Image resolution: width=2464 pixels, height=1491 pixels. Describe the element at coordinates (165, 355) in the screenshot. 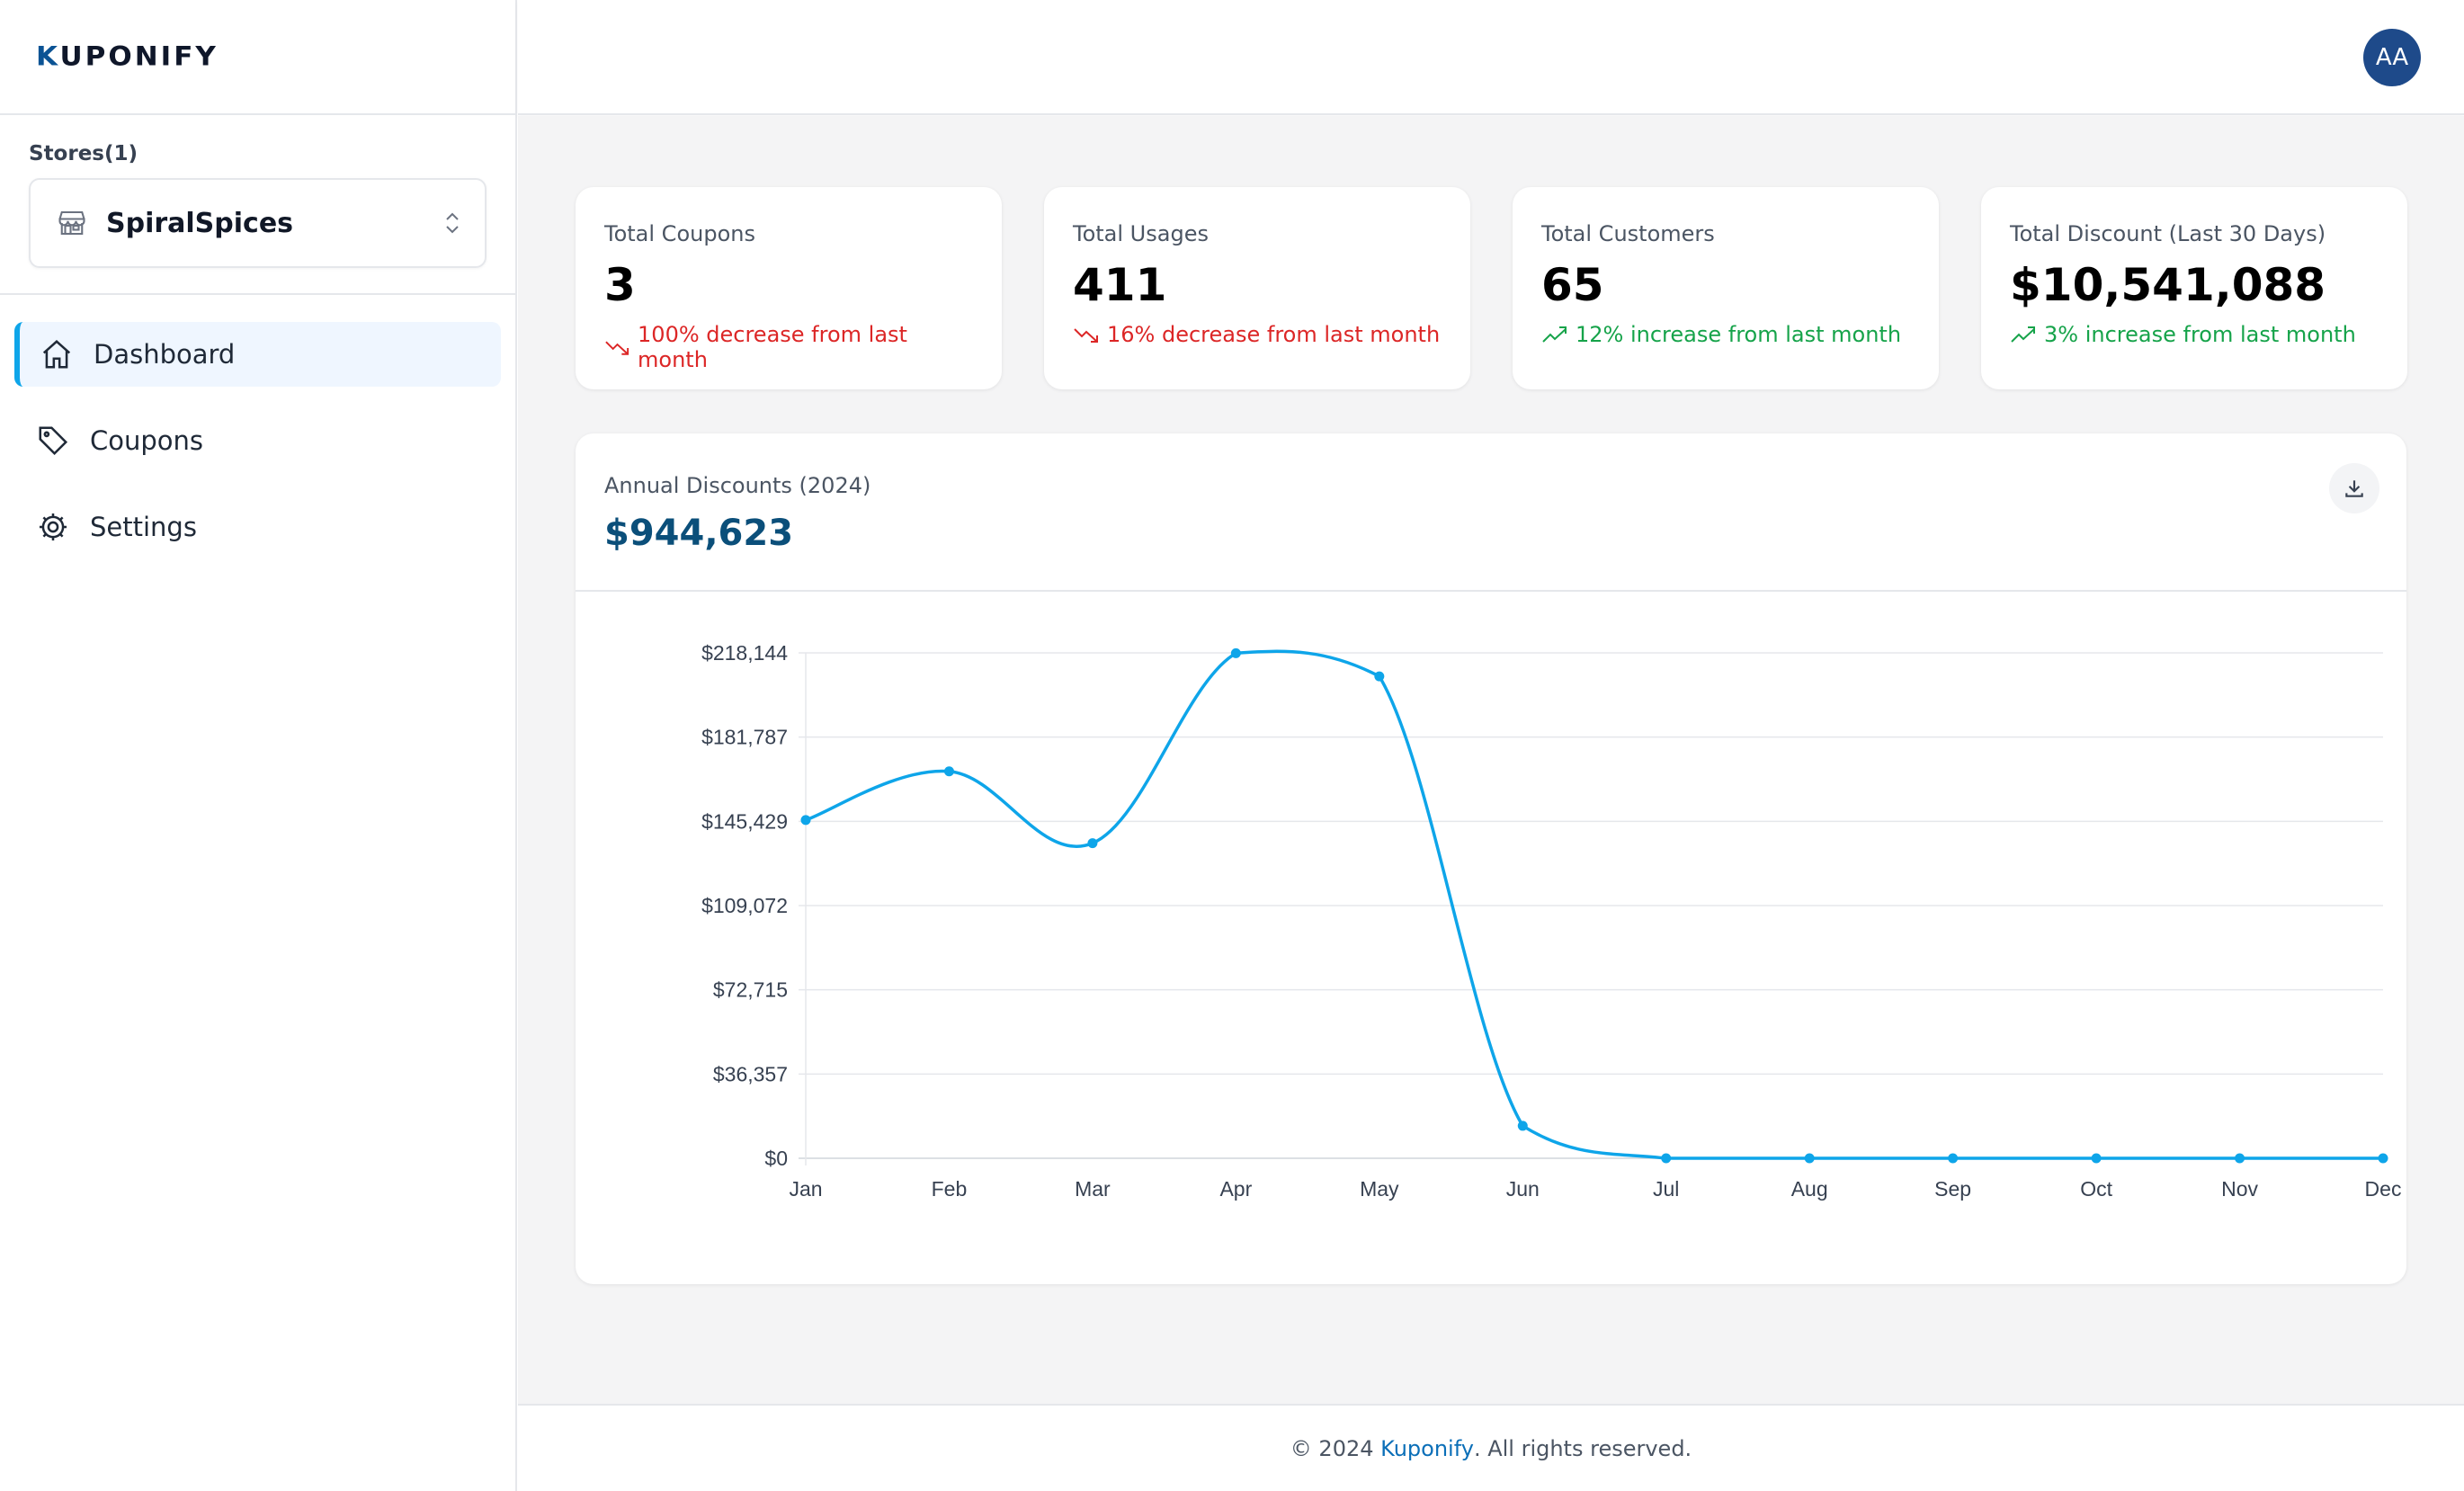

I see `sidebar-item-label: Dashboard` at that location.